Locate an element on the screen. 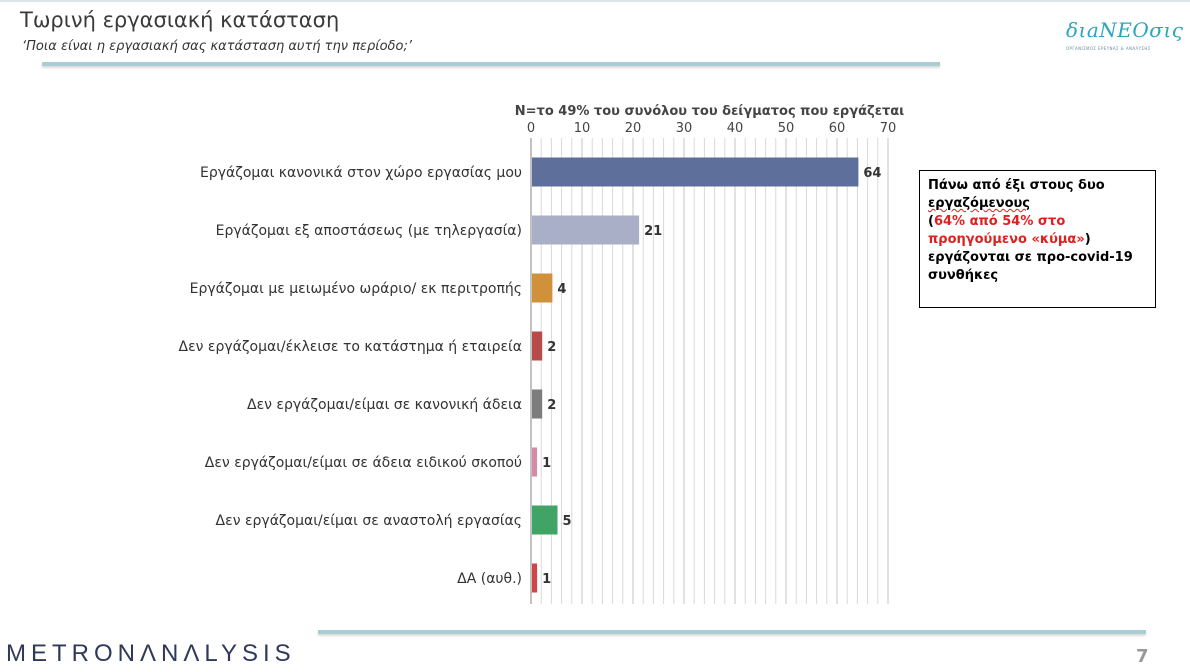 This screenshot has width=1190, height=672. note-line1: Πάνω από έξι στους δυο is located at coordinates (1016, 185).